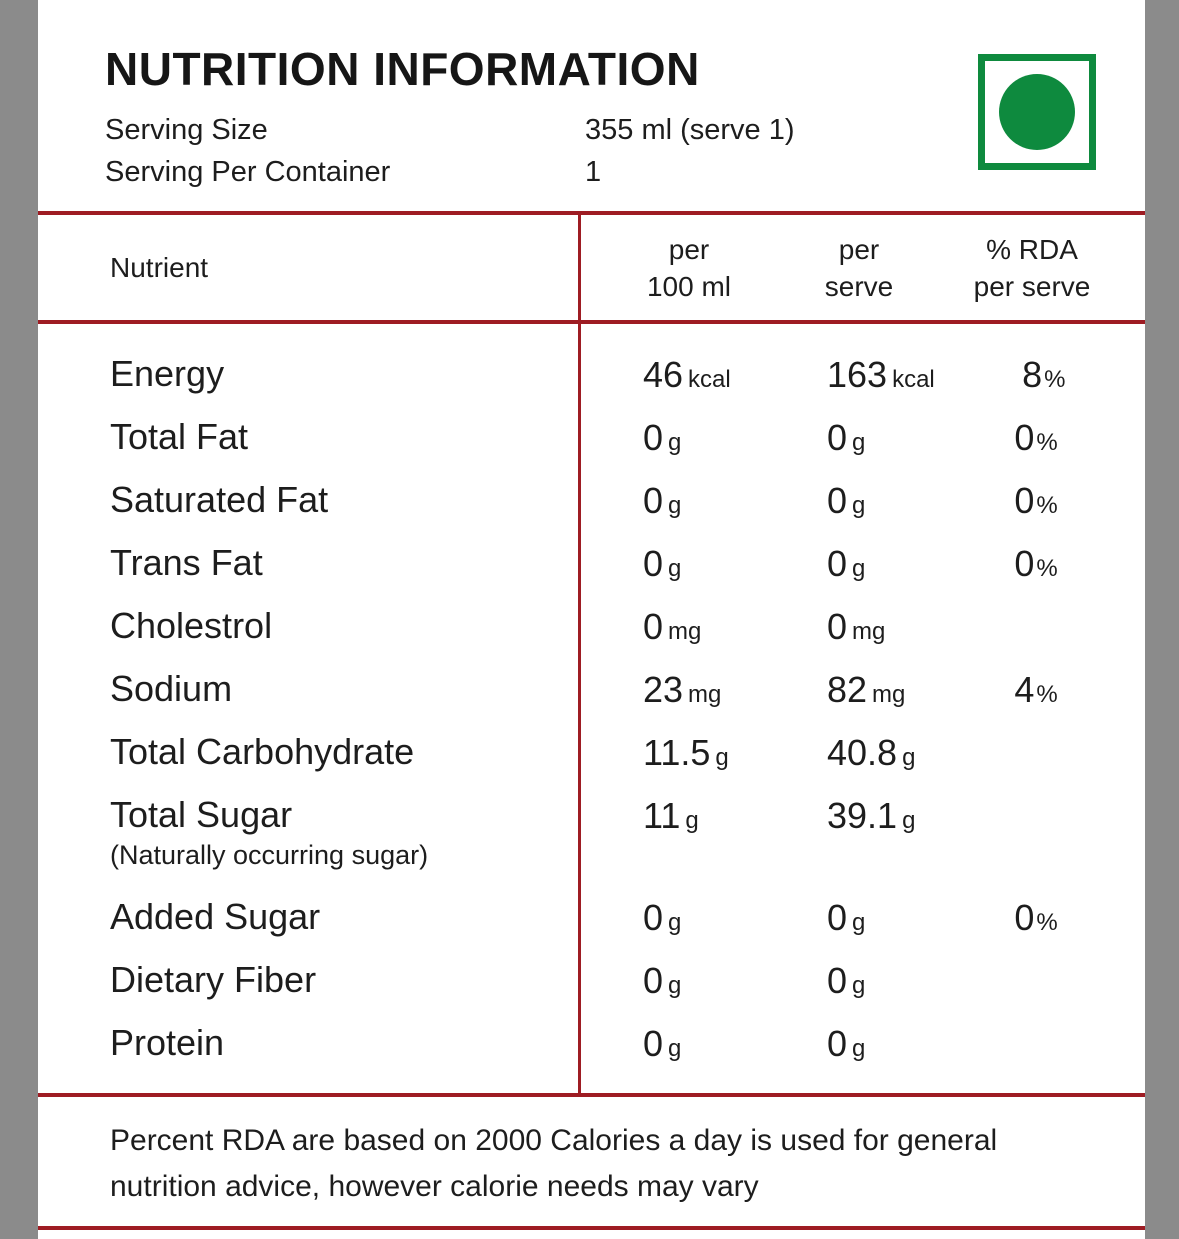 This screenshot has height=1239, width=1179. I want to click on page-title: NUTRITION INFORMATION, so click(402, 69).